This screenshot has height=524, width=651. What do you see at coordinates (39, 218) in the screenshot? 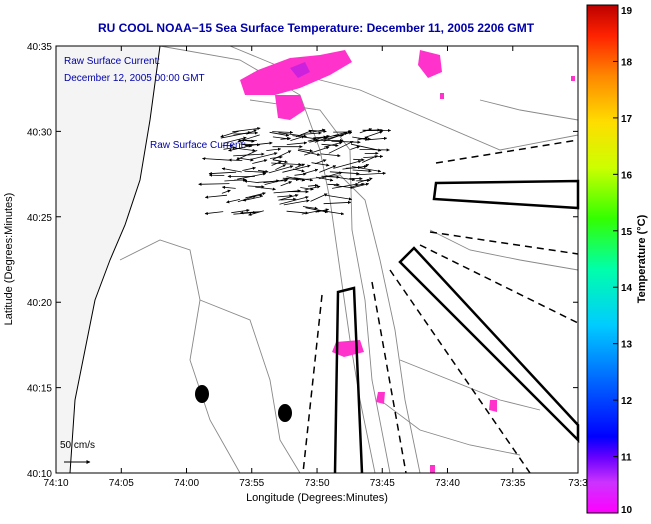
I see `y-tick-label: 40:25` at bounding box center [39, 218].